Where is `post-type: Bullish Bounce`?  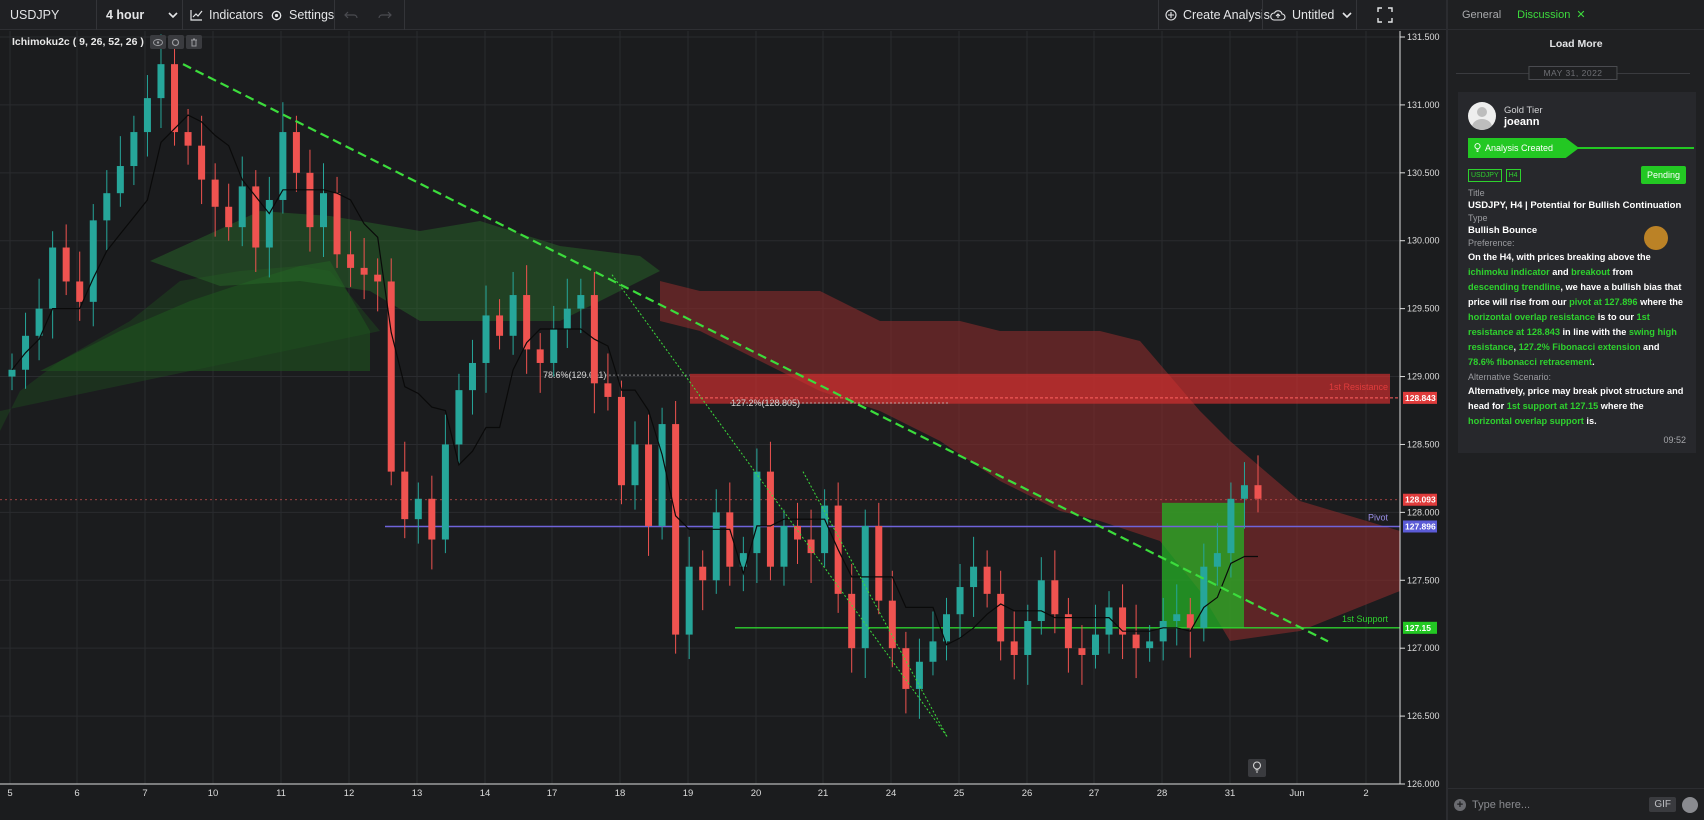
post-type: Bullish Bounce is located at coordinates (1503, 230).